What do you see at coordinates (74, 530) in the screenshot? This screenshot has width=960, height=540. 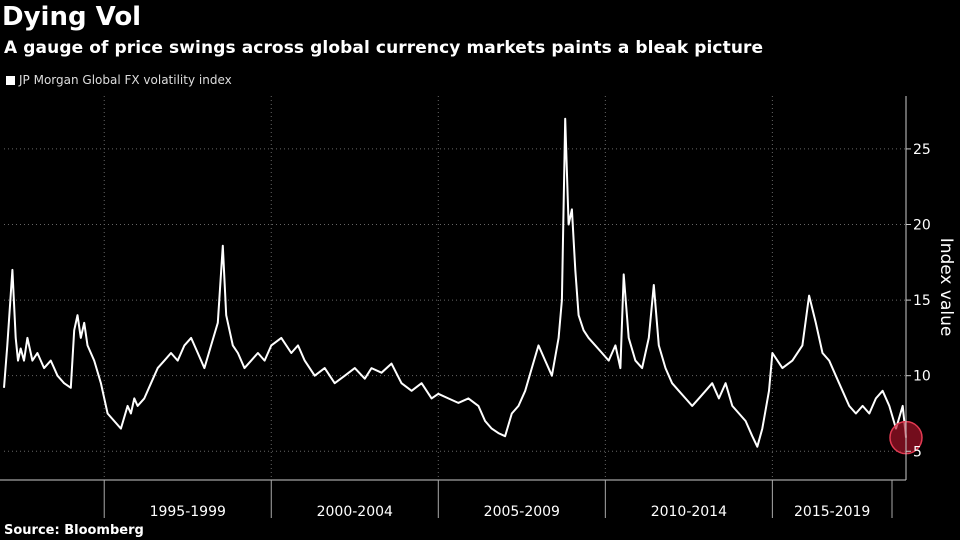 I see `source-note: Source: Bloomberg` at bounding box center [74, 530].